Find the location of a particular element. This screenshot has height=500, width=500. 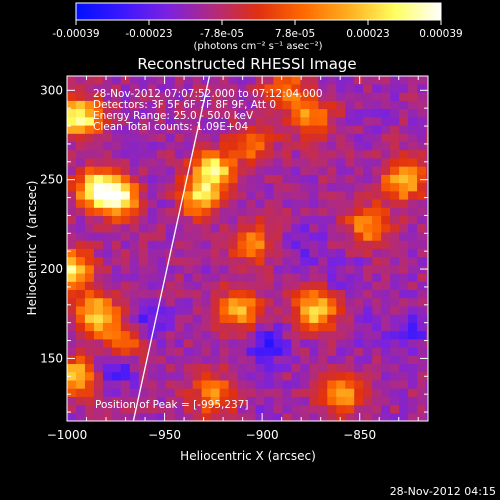

annotation-detectors: Detectors: 3F 5F 6F 7F 8F 9F, Att 0 is located at coordinates (184, 105).